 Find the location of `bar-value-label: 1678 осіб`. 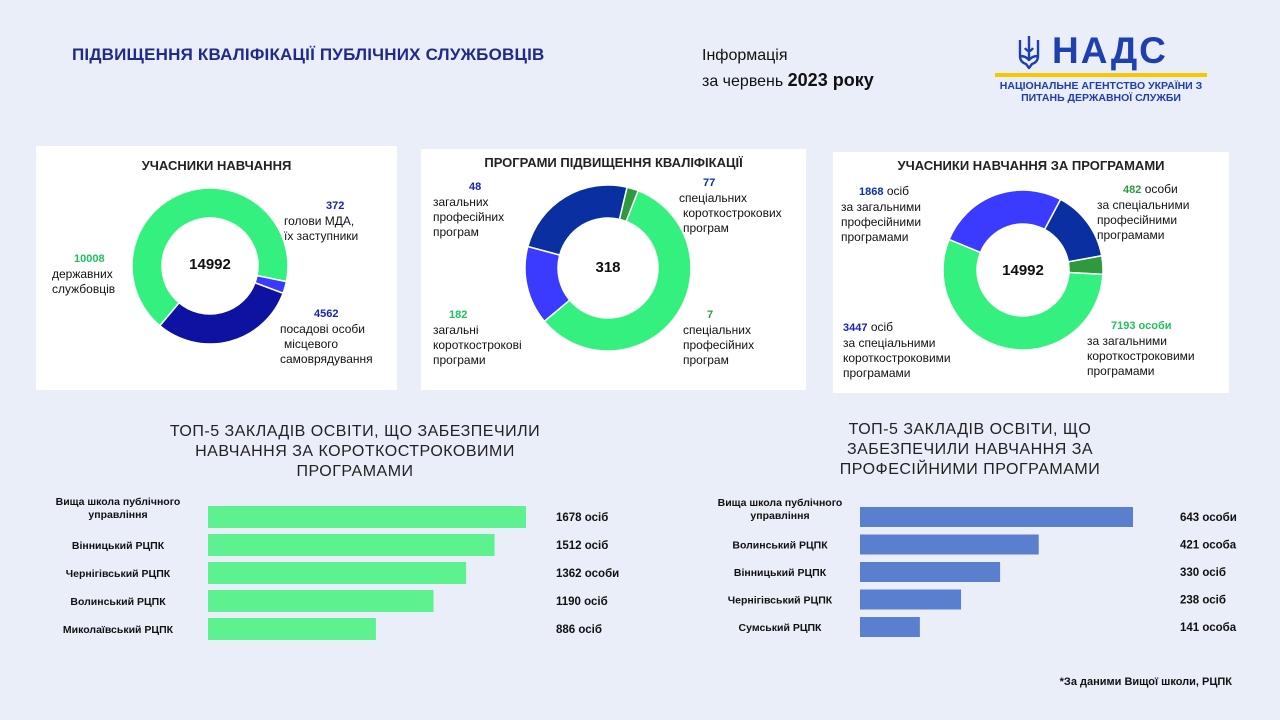

bar-value-label: 1678 осіб is located at coordinates (582, 518).